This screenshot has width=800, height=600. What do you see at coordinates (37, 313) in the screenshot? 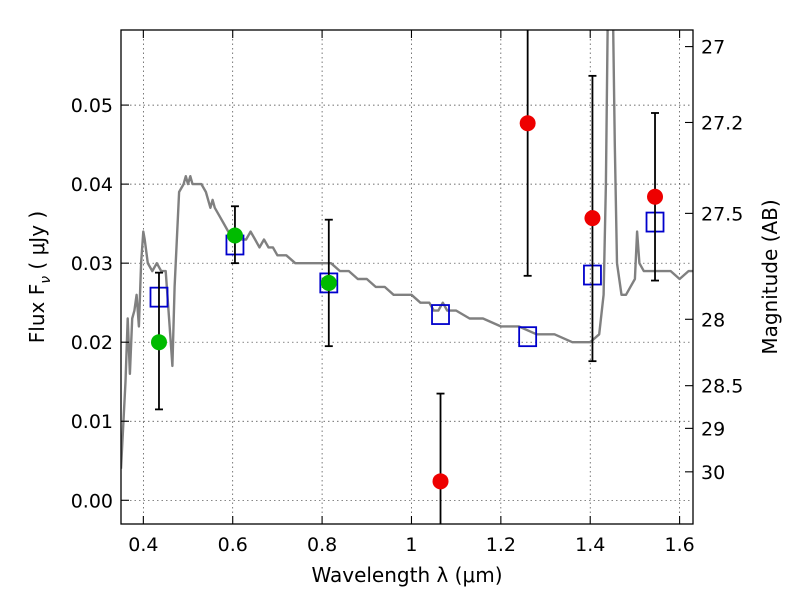
I see `y-axis-label-main: Flux F` at bounding box center [37, 313].